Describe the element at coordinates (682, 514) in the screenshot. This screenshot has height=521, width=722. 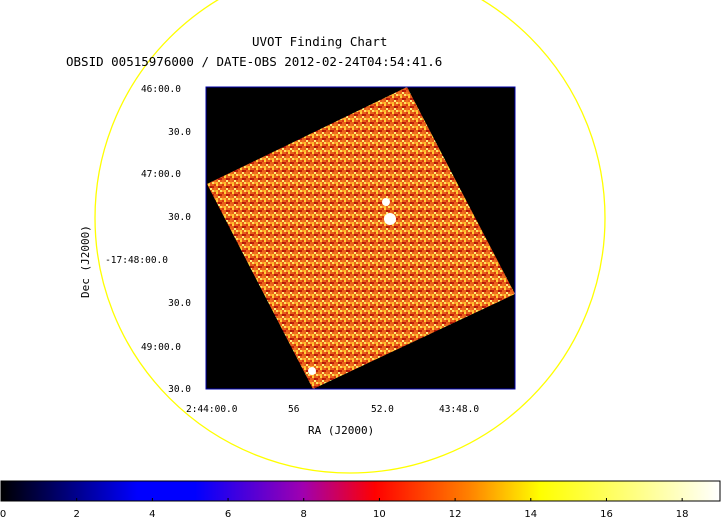
I see `colorbar-tick-label: 18` at that location.